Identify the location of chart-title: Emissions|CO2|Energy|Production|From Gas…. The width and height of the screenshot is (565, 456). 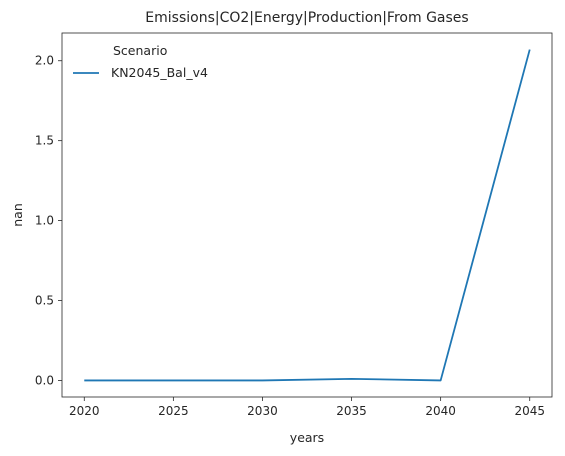
(306, 18).